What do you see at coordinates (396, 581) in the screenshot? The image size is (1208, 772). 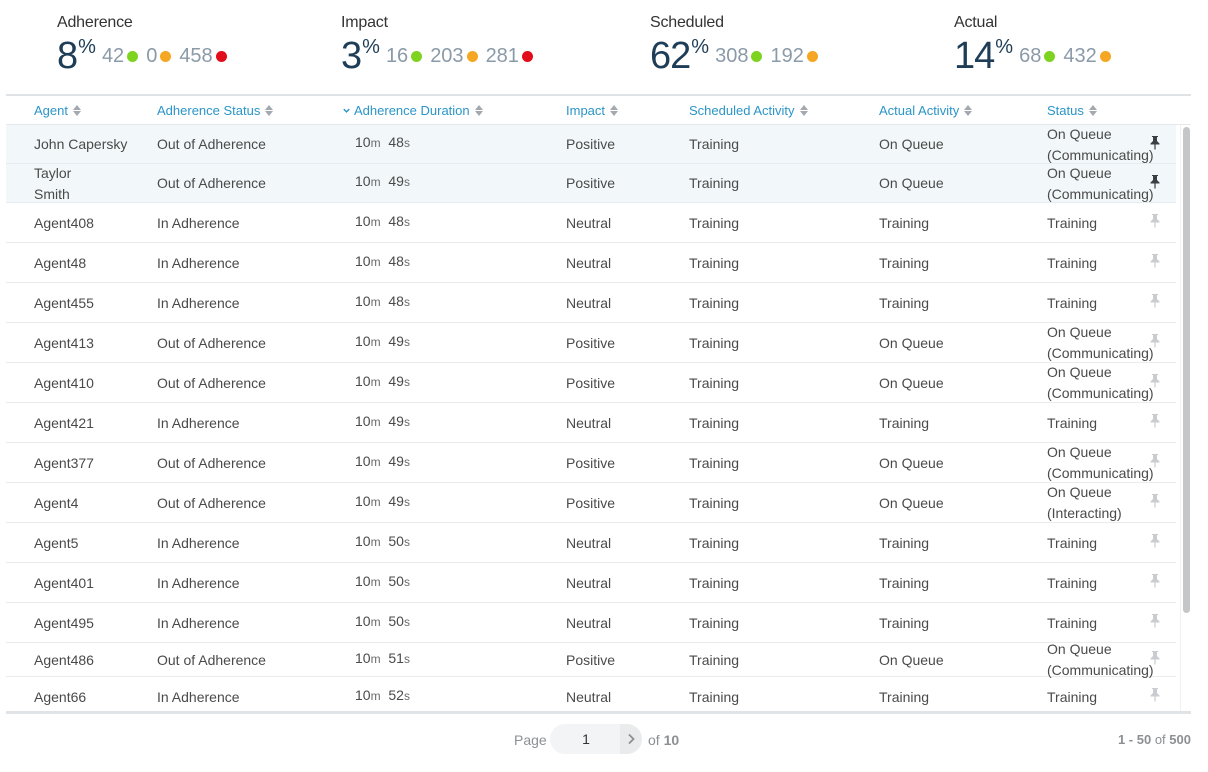 I see `duration-seconds: 50` at bounding box center [396, 581].